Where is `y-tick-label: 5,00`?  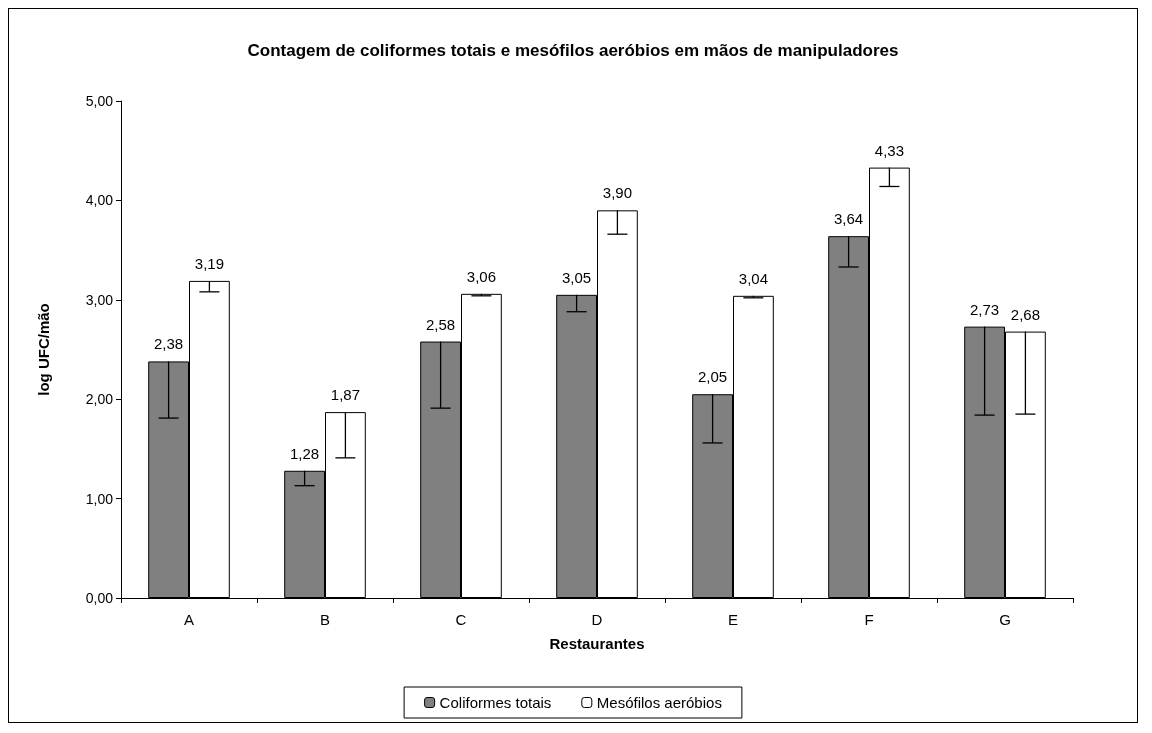 y-tick-label: 5,00 is located at coordinates (99, 101).